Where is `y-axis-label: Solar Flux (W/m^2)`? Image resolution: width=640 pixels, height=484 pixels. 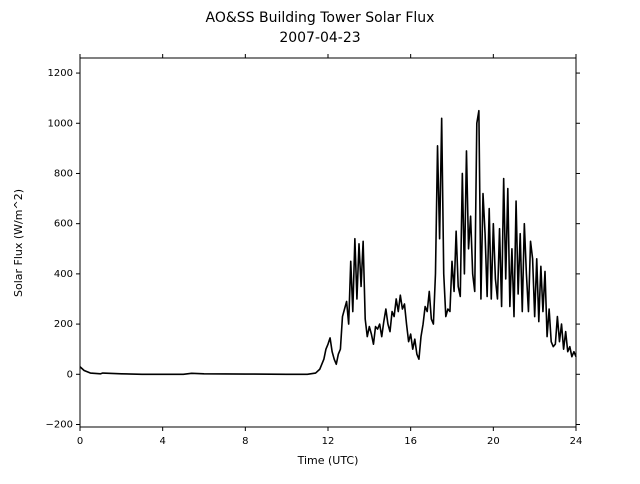 y-axis-label: Solar Flux (W/m^2) is located at coordinates (18, 243).